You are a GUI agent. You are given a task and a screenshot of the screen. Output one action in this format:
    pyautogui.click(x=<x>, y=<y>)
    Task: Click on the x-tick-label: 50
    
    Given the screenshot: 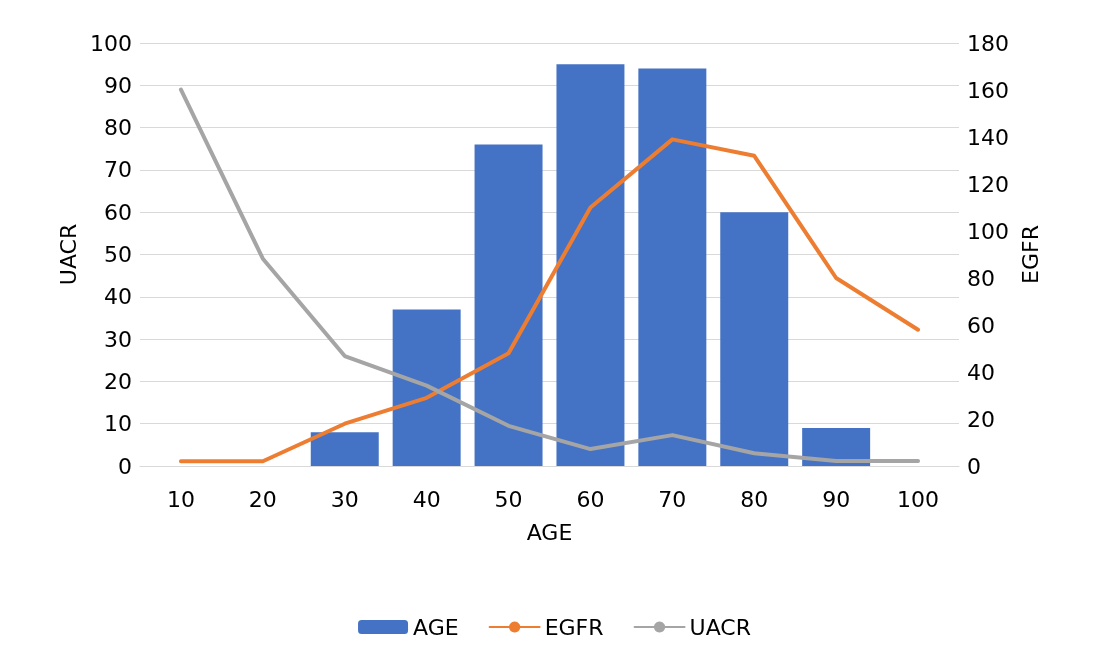 What is the action you would take?
    pyautogui.click(x=508, y=499)
    